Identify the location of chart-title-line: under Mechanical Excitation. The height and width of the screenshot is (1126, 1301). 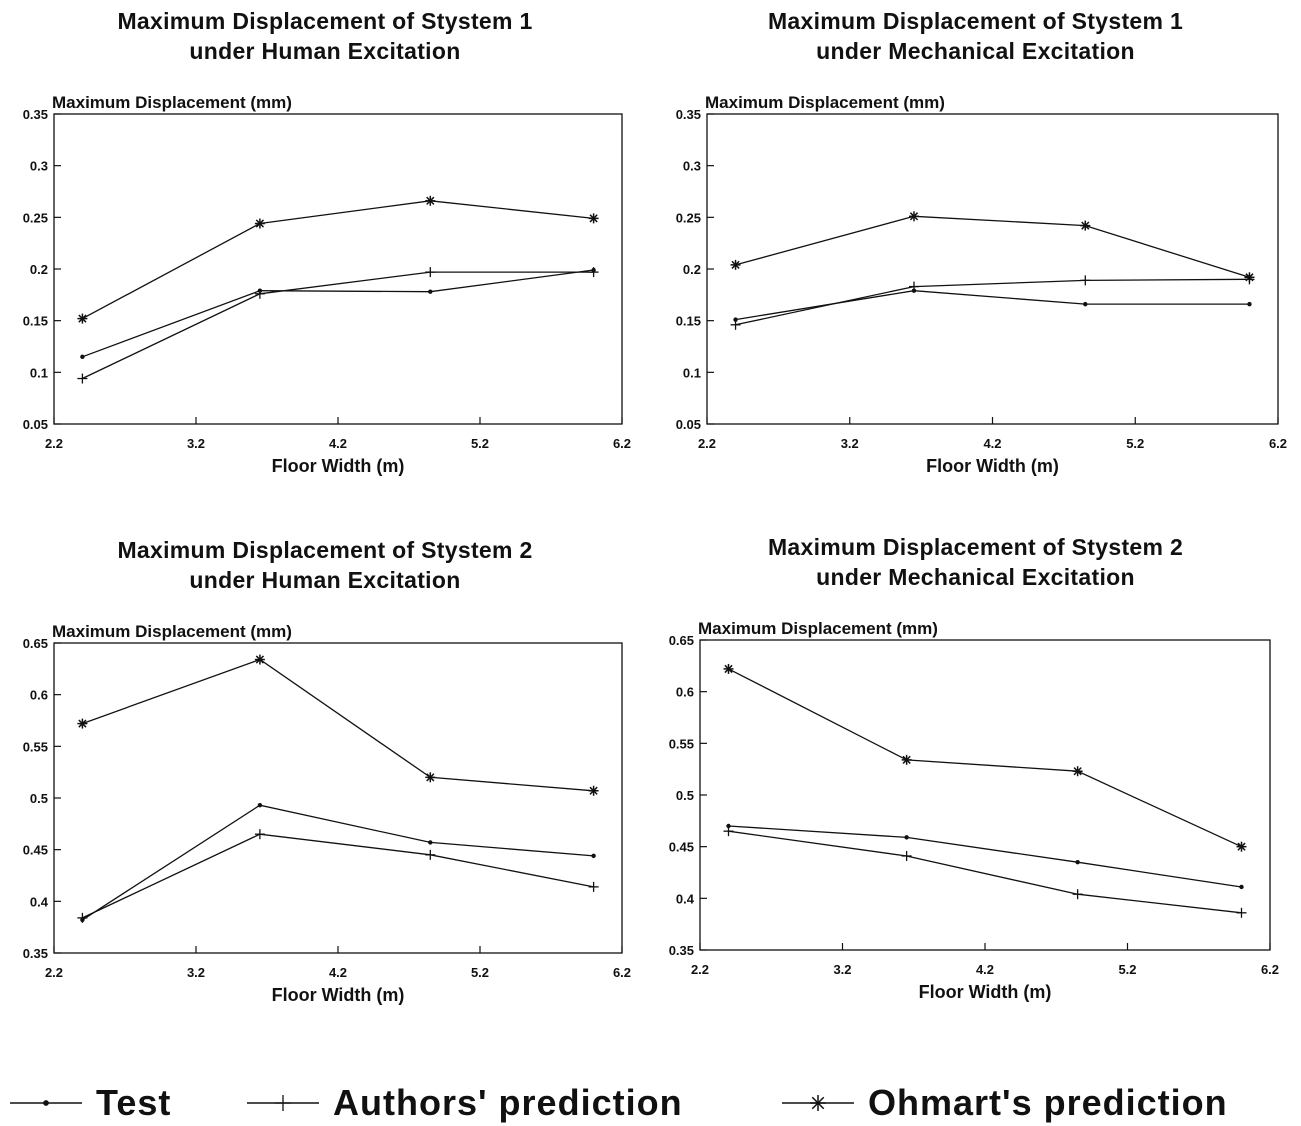
(975, 577).